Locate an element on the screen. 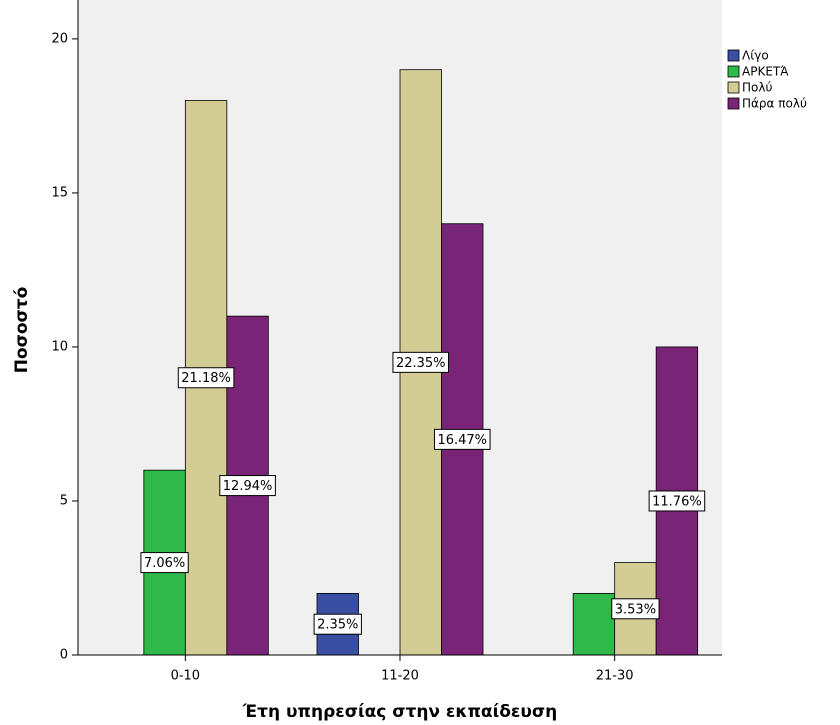  value-label: 3.53% is located at coordinates (635, 609).